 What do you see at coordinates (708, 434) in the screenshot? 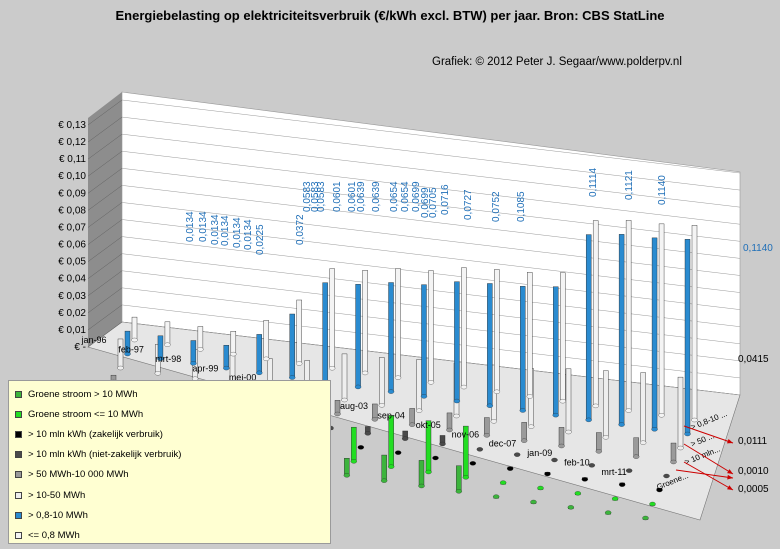
I see `annotation-arrow` at bounding box center [708, 434].